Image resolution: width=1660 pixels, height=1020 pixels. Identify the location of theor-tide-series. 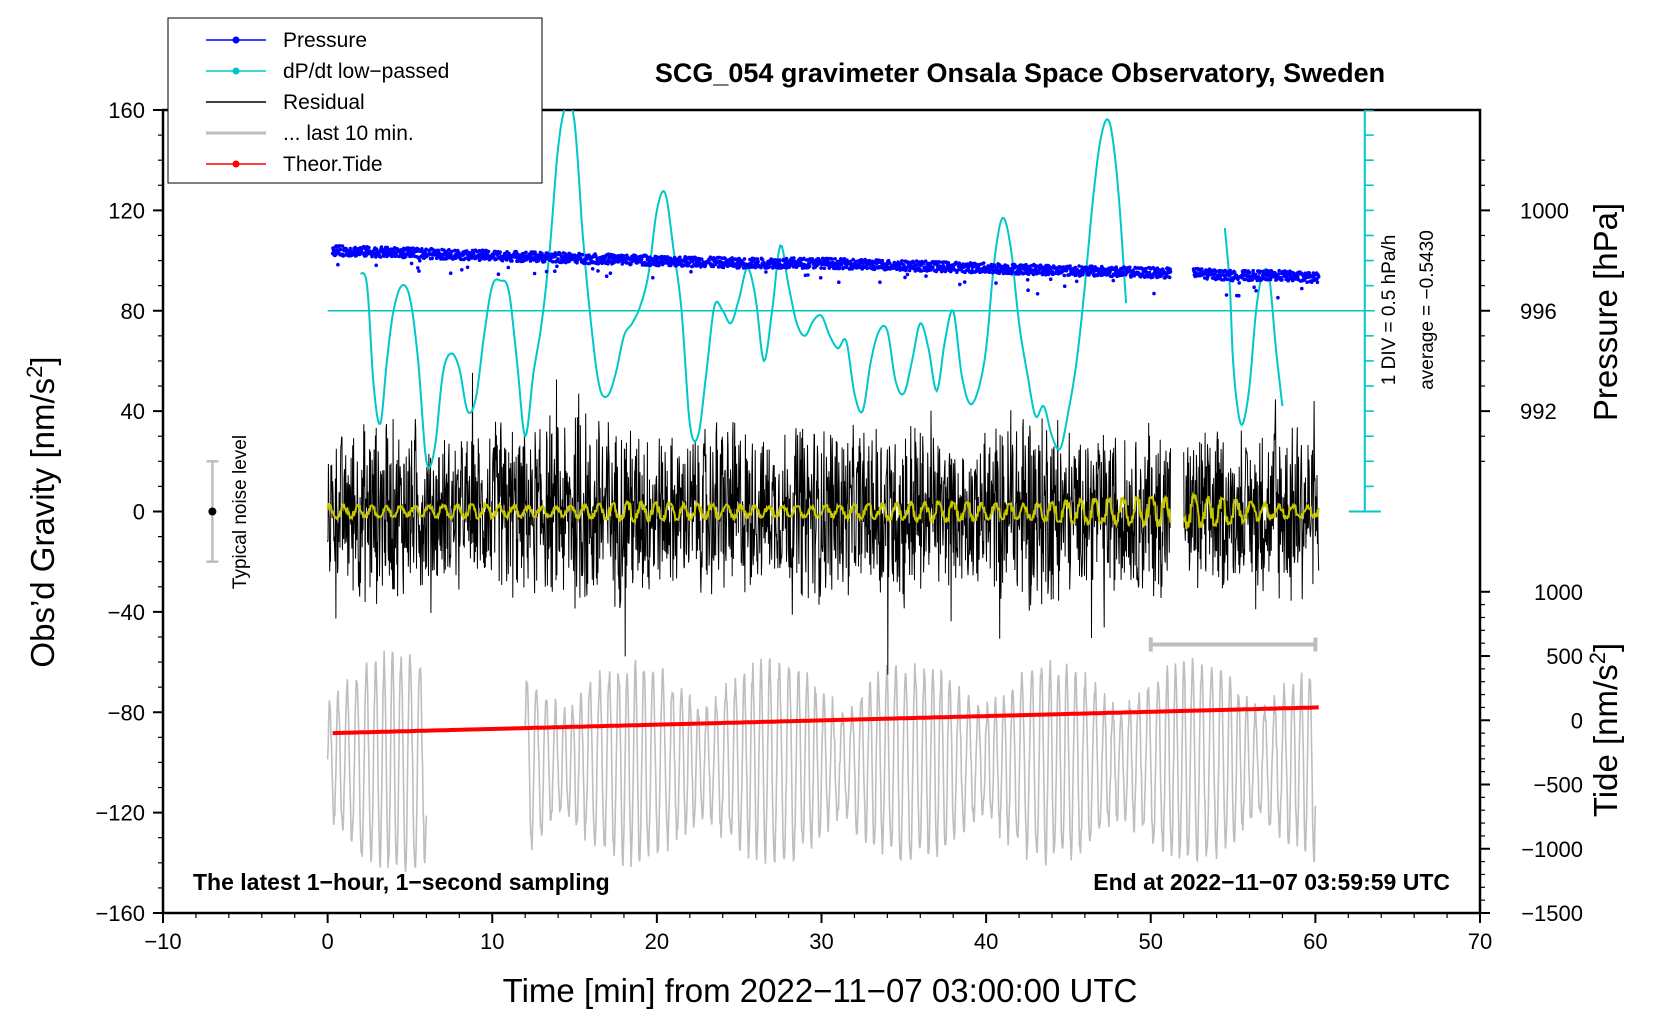
(825, 720).